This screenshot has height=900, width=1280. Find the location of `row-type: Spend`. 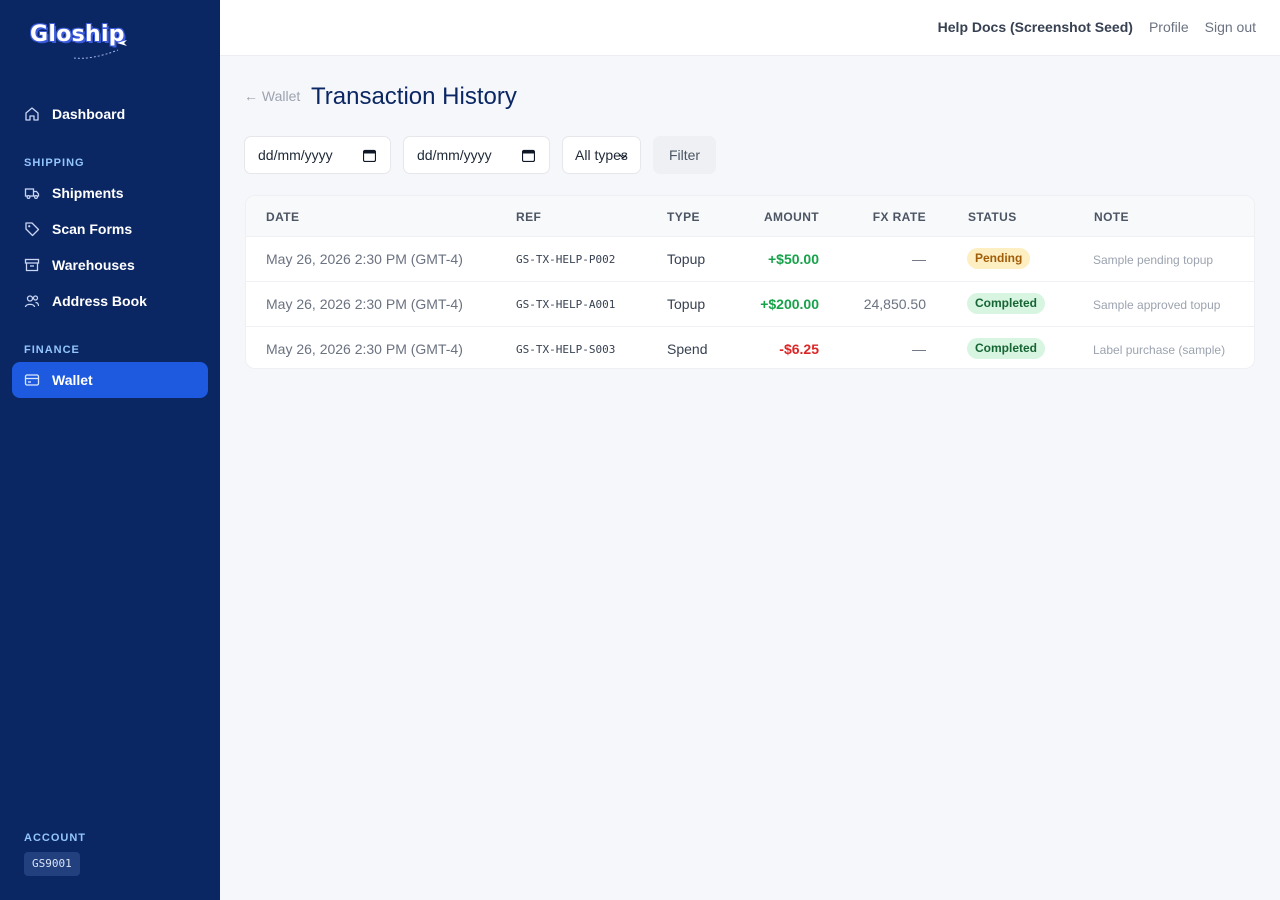

row-type: Spend is located at coordinates (687, 349).